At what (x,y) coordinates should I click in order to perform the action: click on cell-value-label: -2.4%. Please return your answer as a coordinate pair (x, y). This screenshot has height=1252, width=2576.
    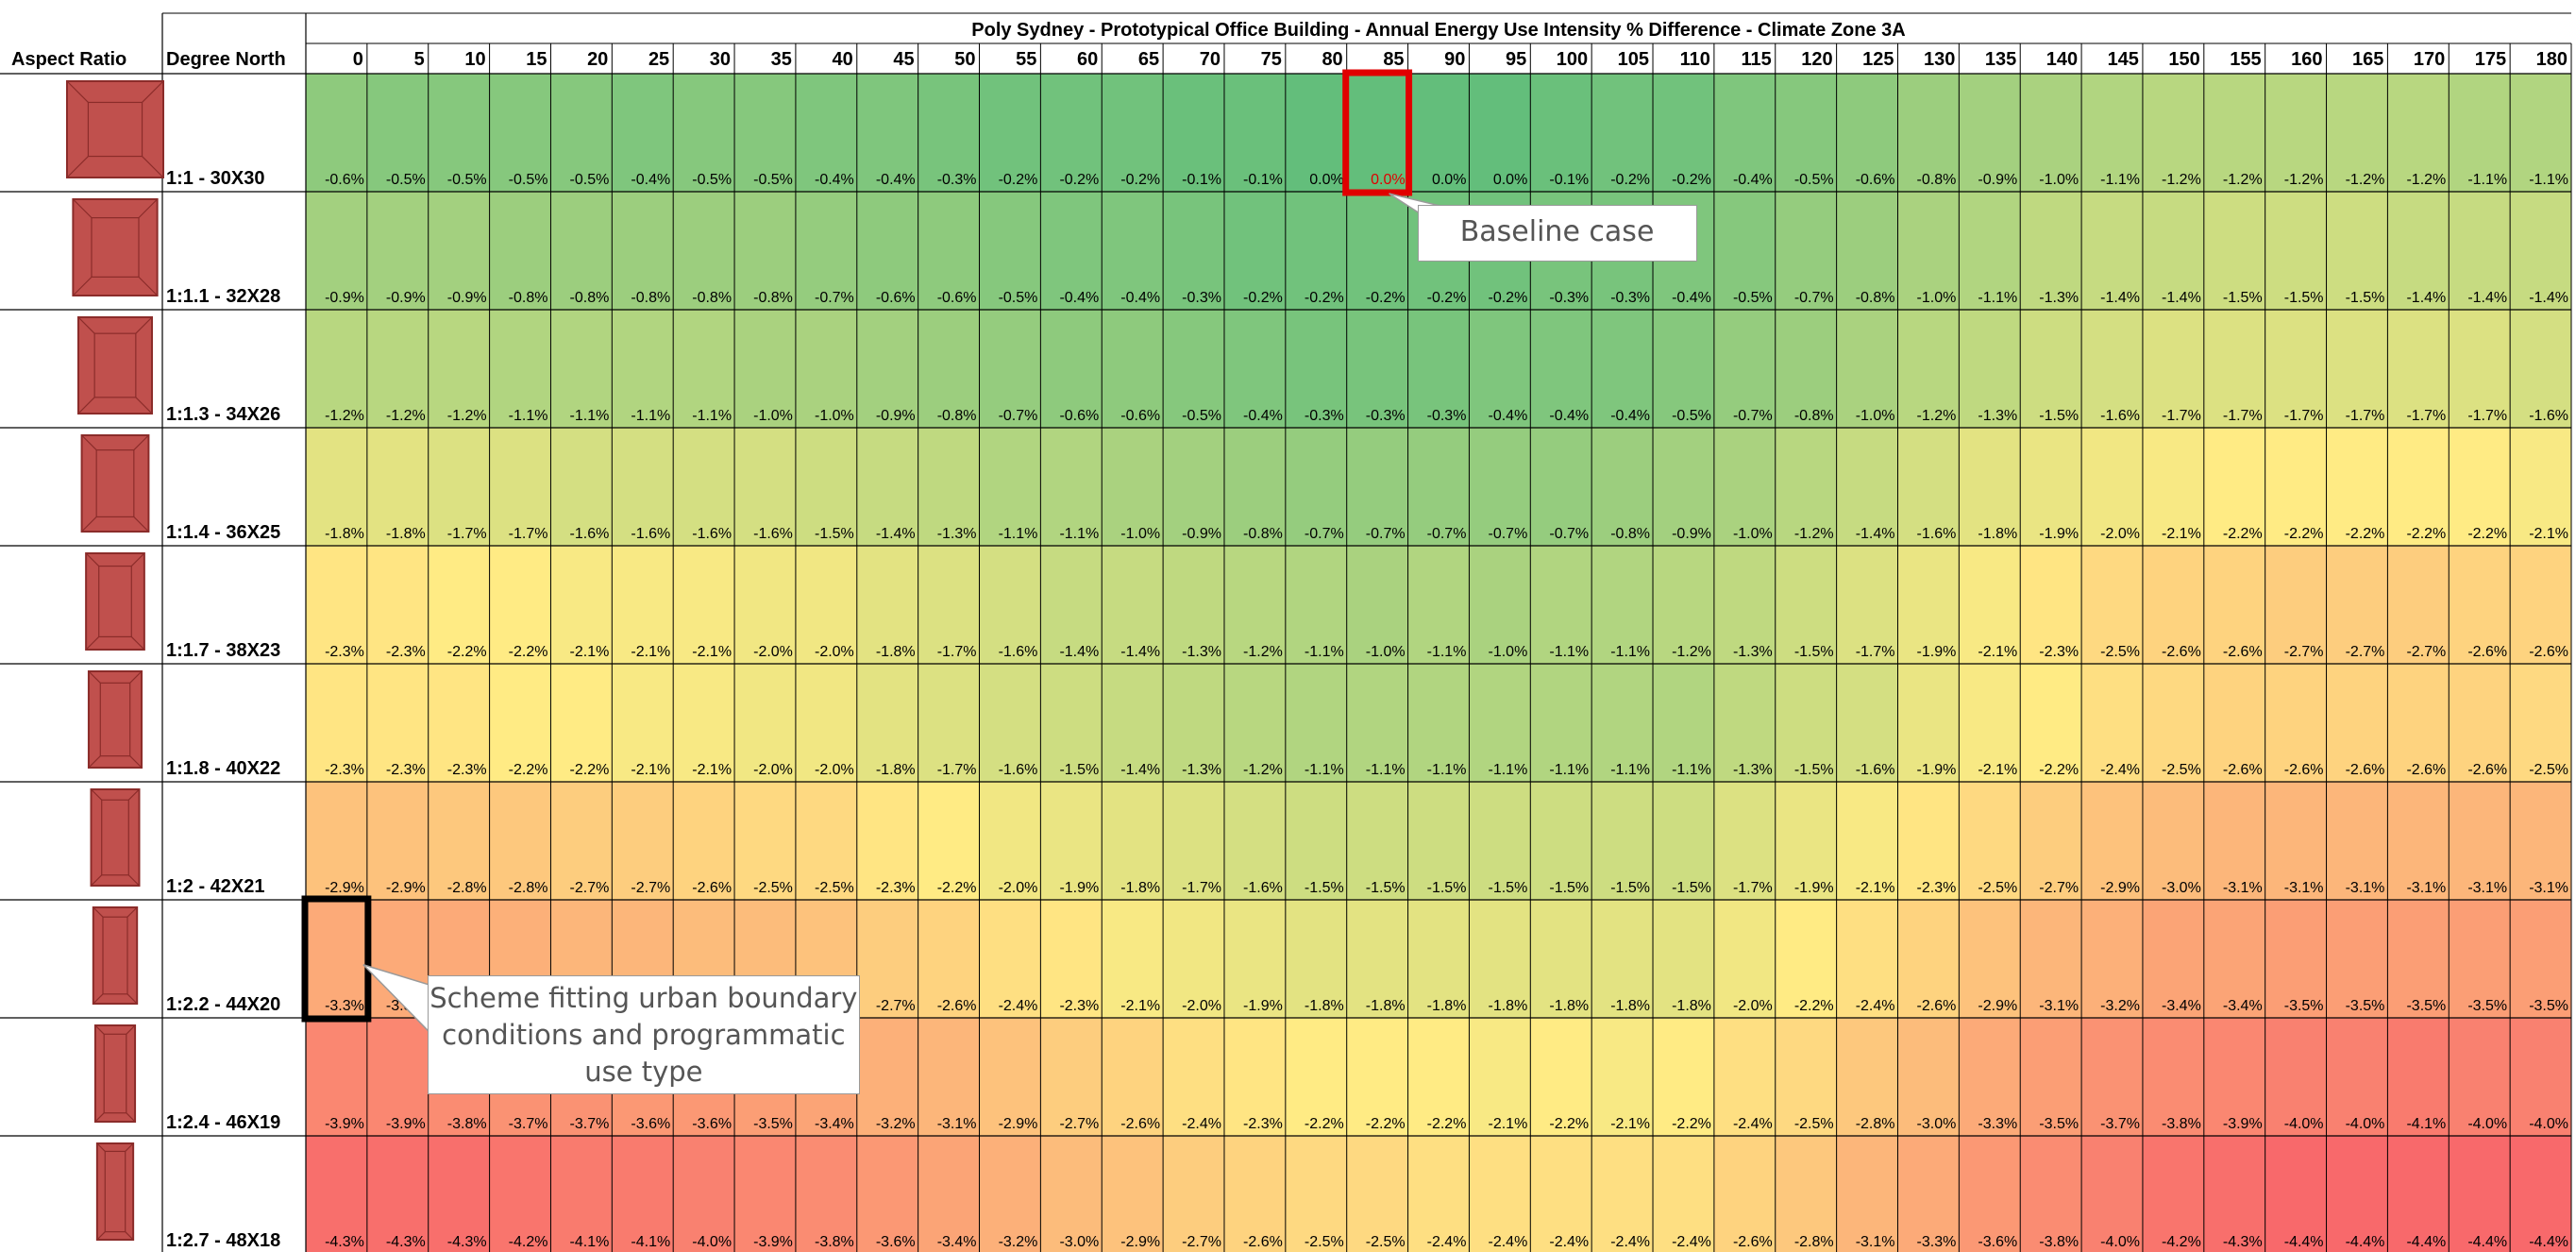
    Looking at the image, I should click on (2120, 770).